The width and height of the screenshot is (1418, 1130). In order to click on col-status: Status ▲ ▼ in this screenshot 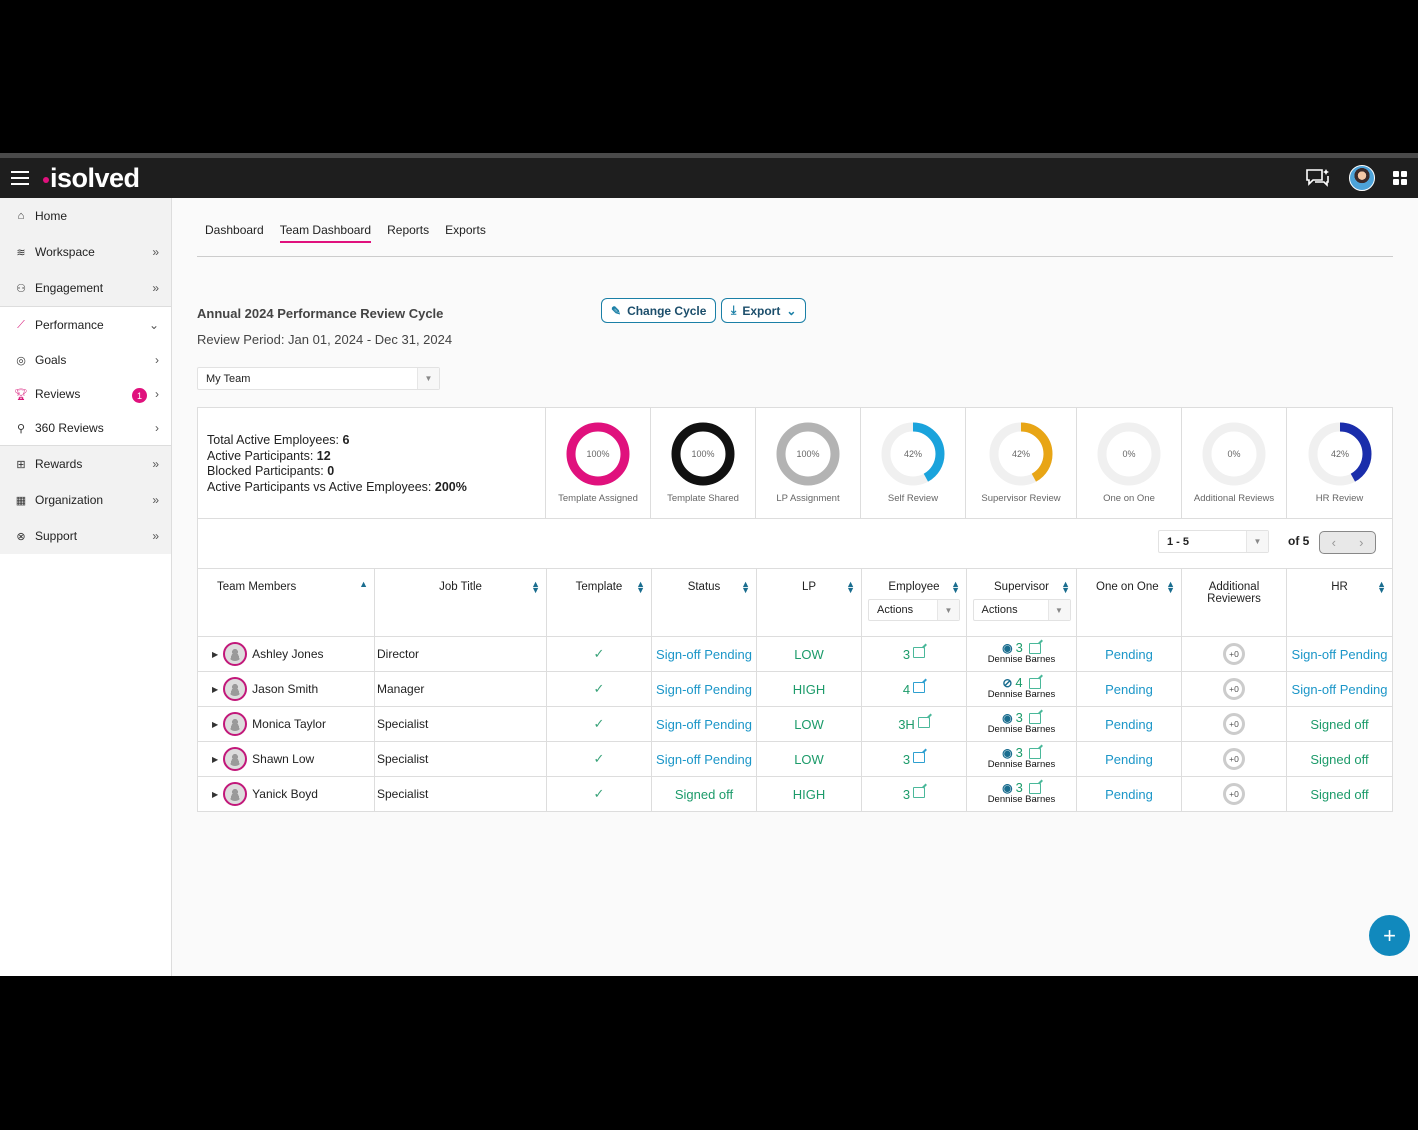, I will do `click(704, 602)`.